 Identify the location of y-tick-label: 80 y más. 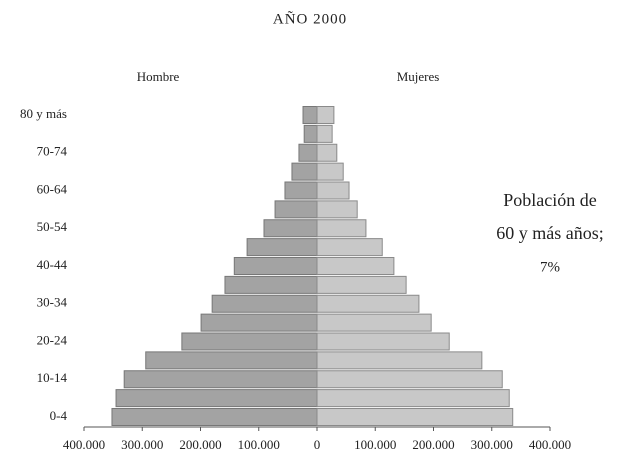
(43, 113).